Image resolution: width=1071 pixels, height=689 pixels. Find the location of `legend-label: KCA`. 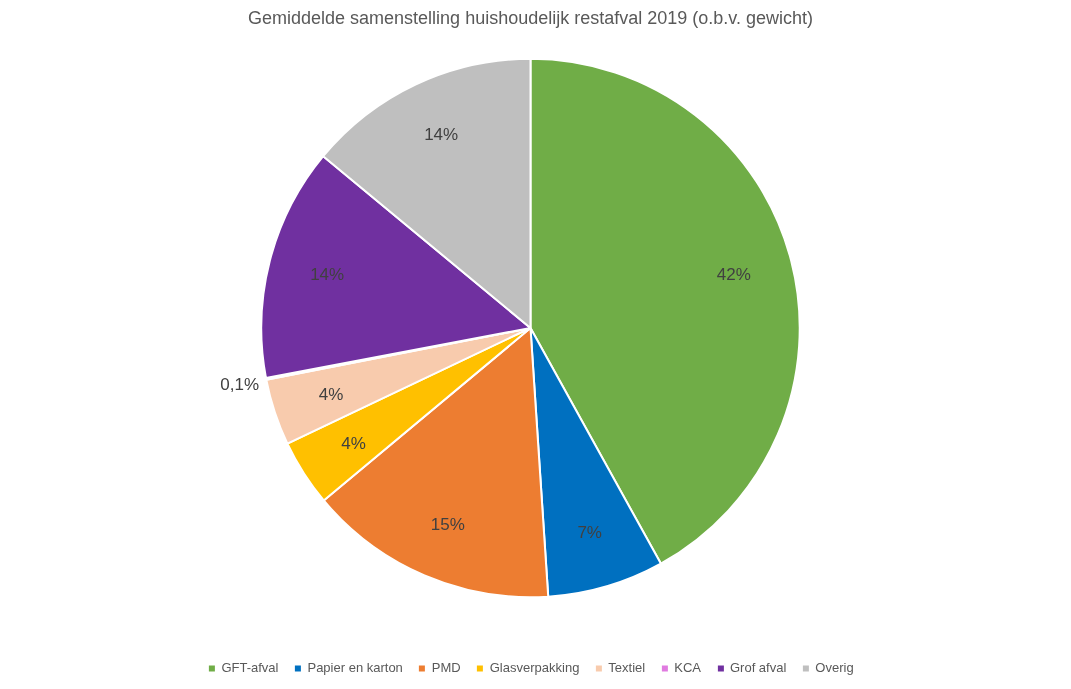

legend-label: KCA is located at coordinates (687, 667).